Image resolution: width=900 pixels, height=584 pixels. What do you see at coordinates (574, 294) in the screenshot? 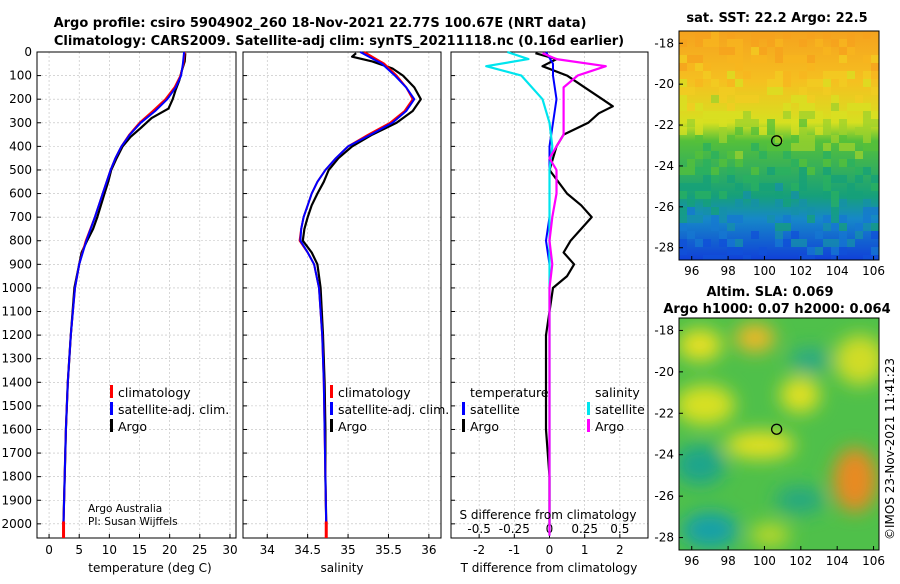
I see `series-line-s-argo` at bounding box center [574, 294].